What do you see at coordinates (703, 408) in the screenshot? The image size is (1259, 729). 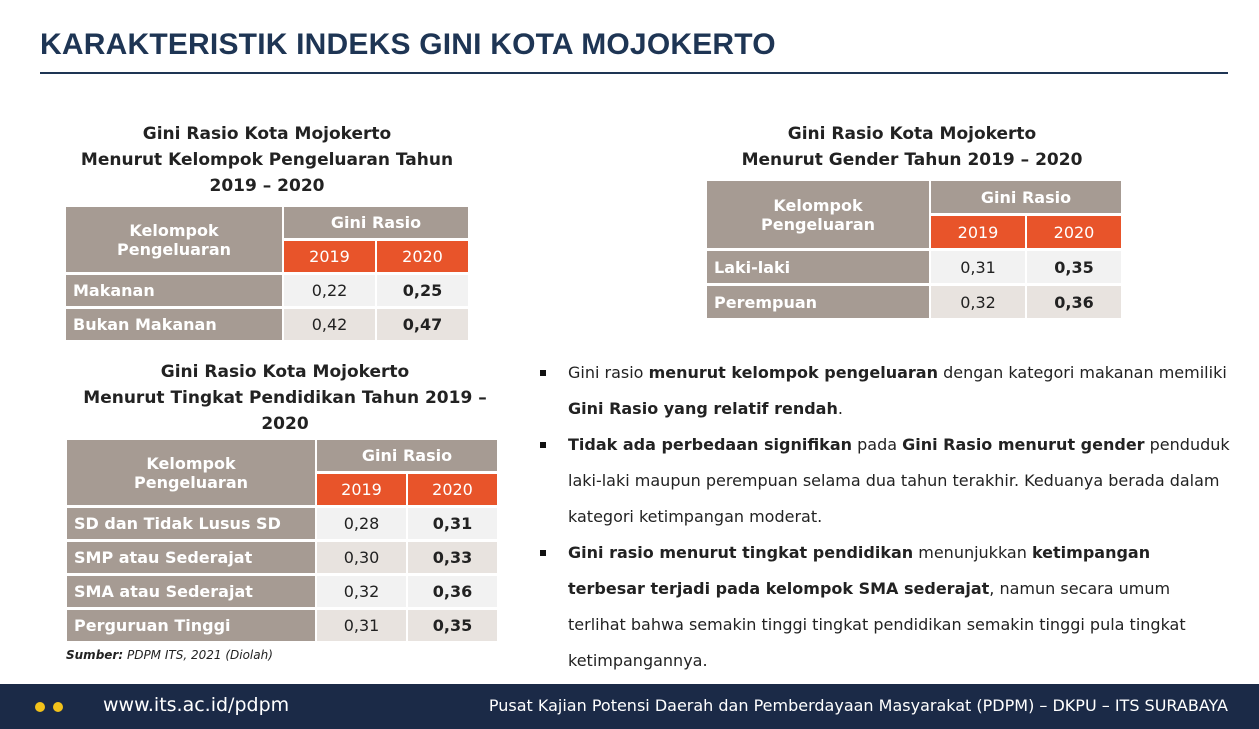 I see `bullet-text: Gini Rasio yang relatif rendah` at bounding box center [703, 408].